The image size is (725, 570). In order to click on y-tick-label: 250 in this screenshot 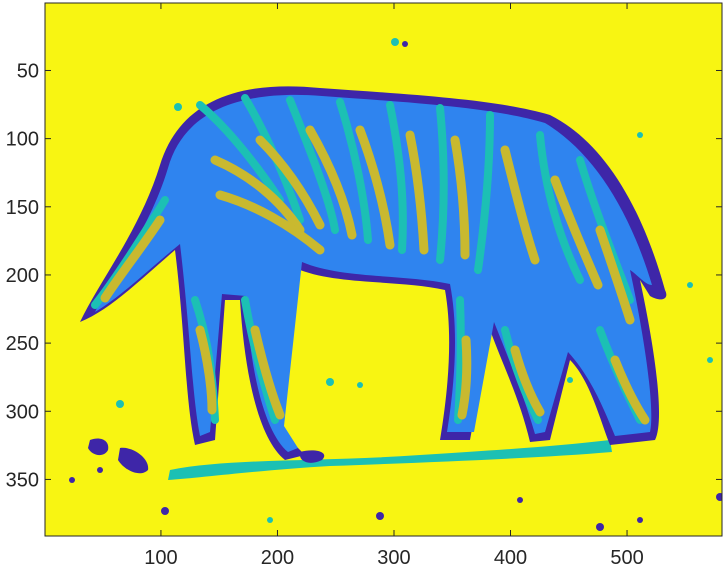, I will do `click(22, 344)`.